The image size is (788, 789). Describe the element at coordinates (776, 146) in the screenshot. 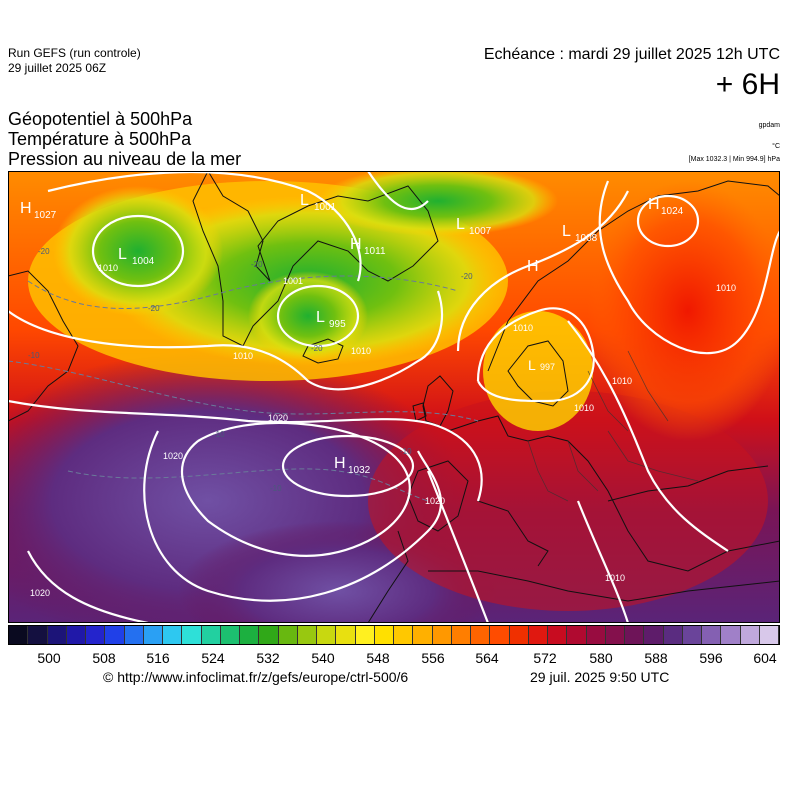

I see `unit-celsius: °C` at that location.